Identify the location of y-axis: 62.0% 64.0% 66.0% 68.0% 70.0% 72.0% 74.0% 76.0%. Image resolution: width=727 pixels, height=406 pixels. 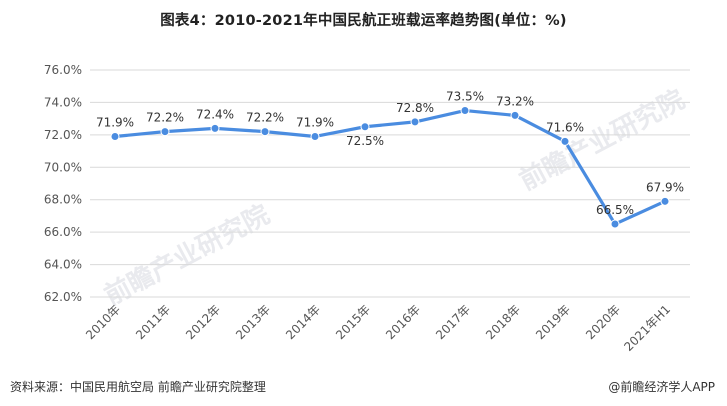
(63, 183).